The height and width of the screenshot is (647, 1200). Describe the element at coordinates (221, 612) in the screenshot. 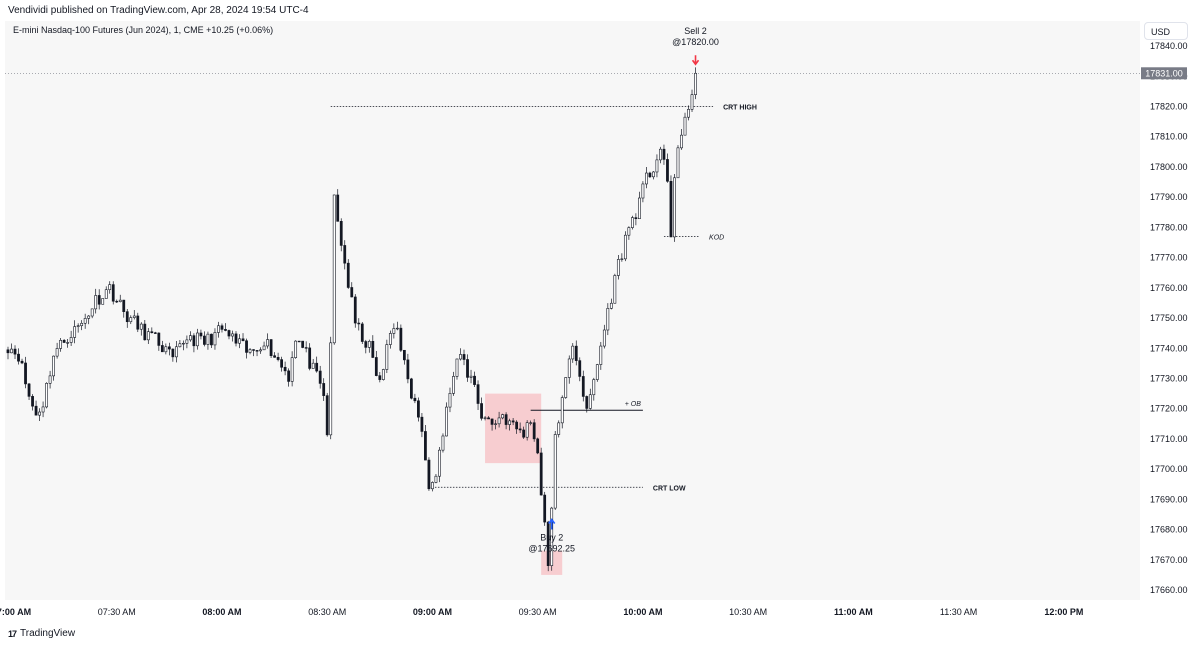

I see `x-tick-label: 08:00 AM` at that location.